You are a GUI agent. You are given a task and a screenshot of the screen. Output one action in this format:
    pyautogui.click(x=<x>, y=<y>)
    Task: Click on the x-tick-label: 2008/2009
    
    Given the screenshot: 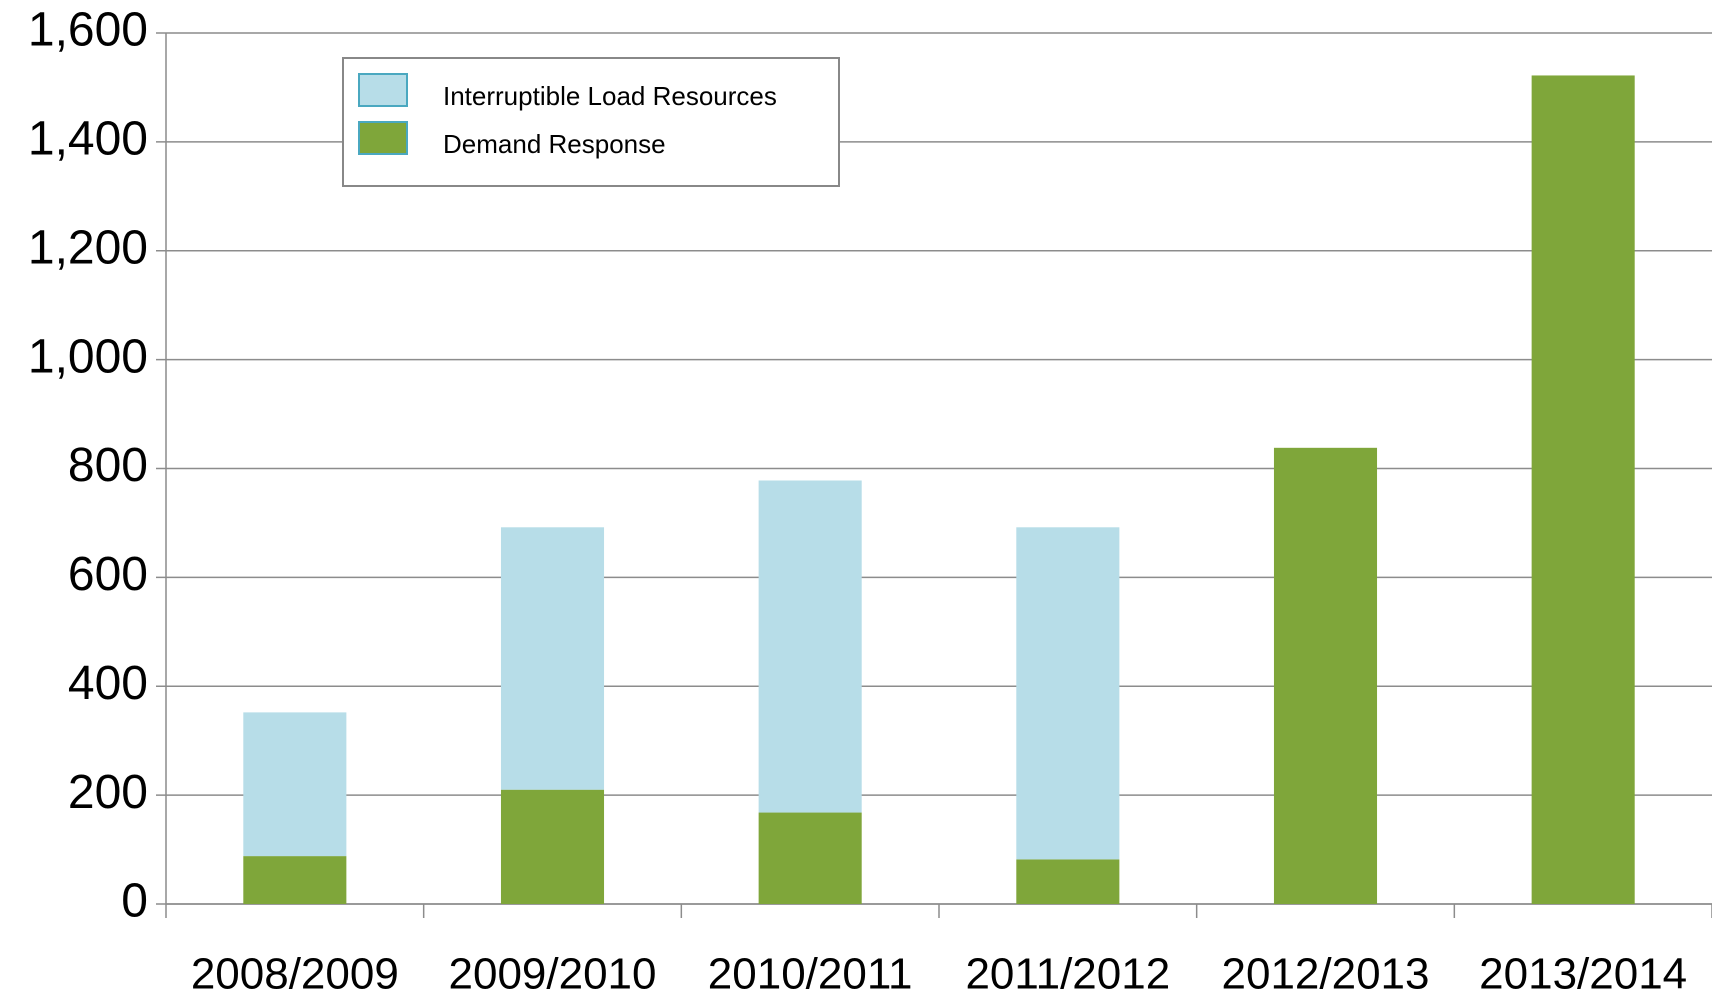 What is the action you would take?
    pyautogui.click(x=295, y=974)
    